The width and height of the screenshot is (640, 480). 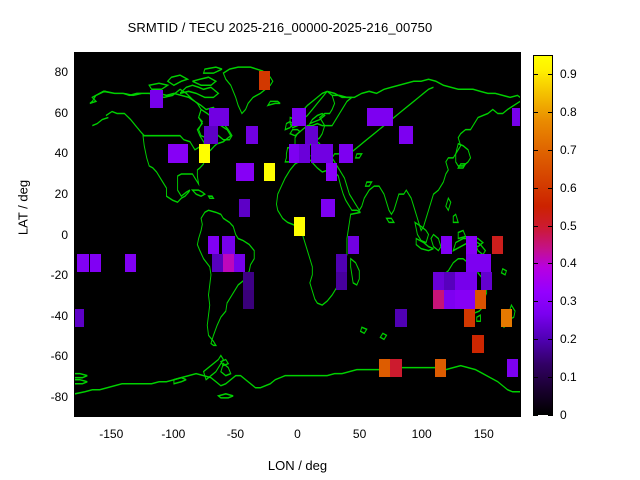 What do you see at coordinates (297, 434) in the screenshot?
I see `x-axis-tick-label: 0` at bounding box center [297, 434].